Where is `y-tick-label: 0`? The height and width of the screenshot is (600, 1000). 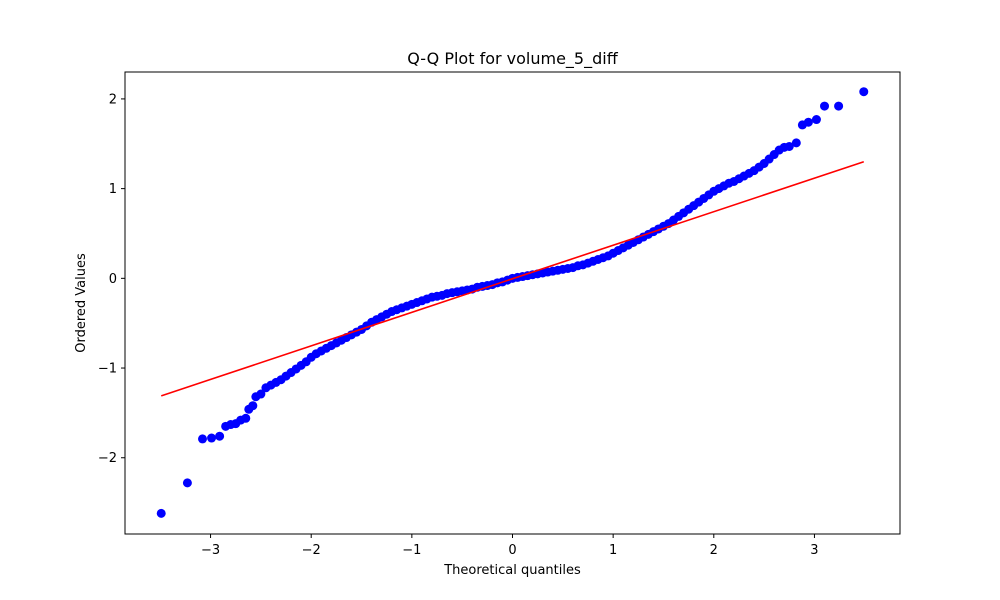 y-tick-label: 0 is located at coordinates (113, 279).